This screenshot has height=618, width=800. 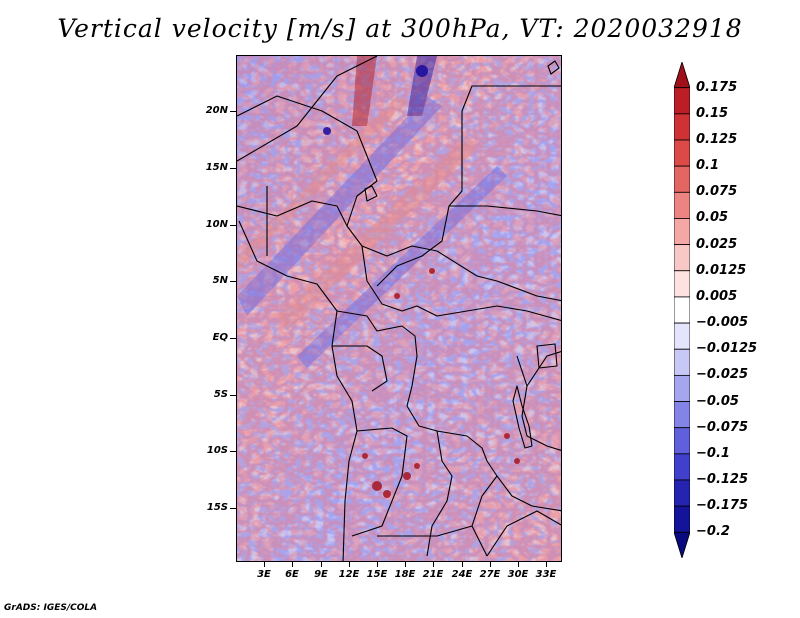 What do you see at coordinates (713, 453) in the screenshot?
I see `colorbar-label: −0.1` at bounding box center [713, 453].